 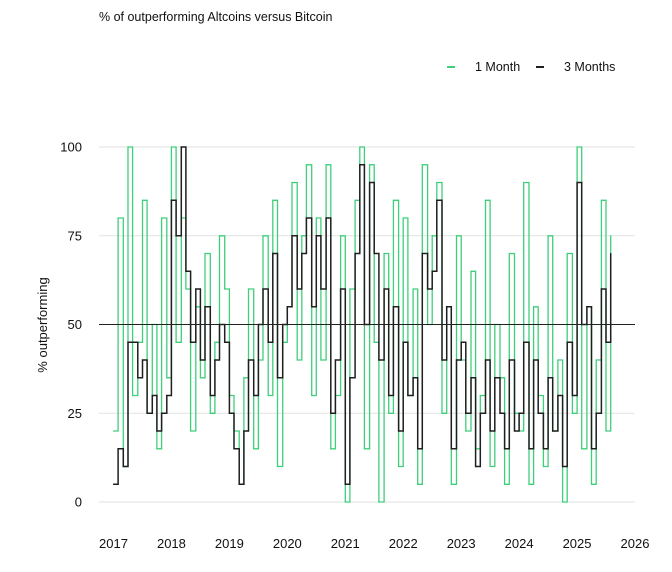 I want to click on x-tick-label: 2023, so click(x=461, y=543).